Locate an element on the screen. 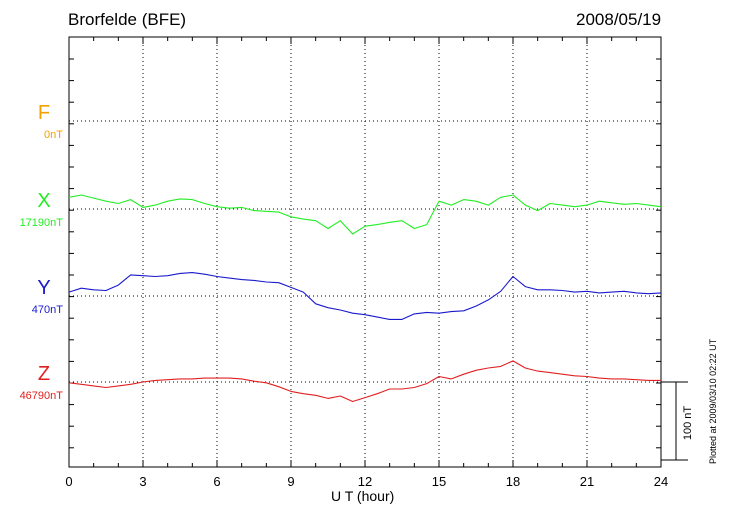 The width and height of the screenshot is (730, 520). series-line-x is located at coordinates (365, 214).